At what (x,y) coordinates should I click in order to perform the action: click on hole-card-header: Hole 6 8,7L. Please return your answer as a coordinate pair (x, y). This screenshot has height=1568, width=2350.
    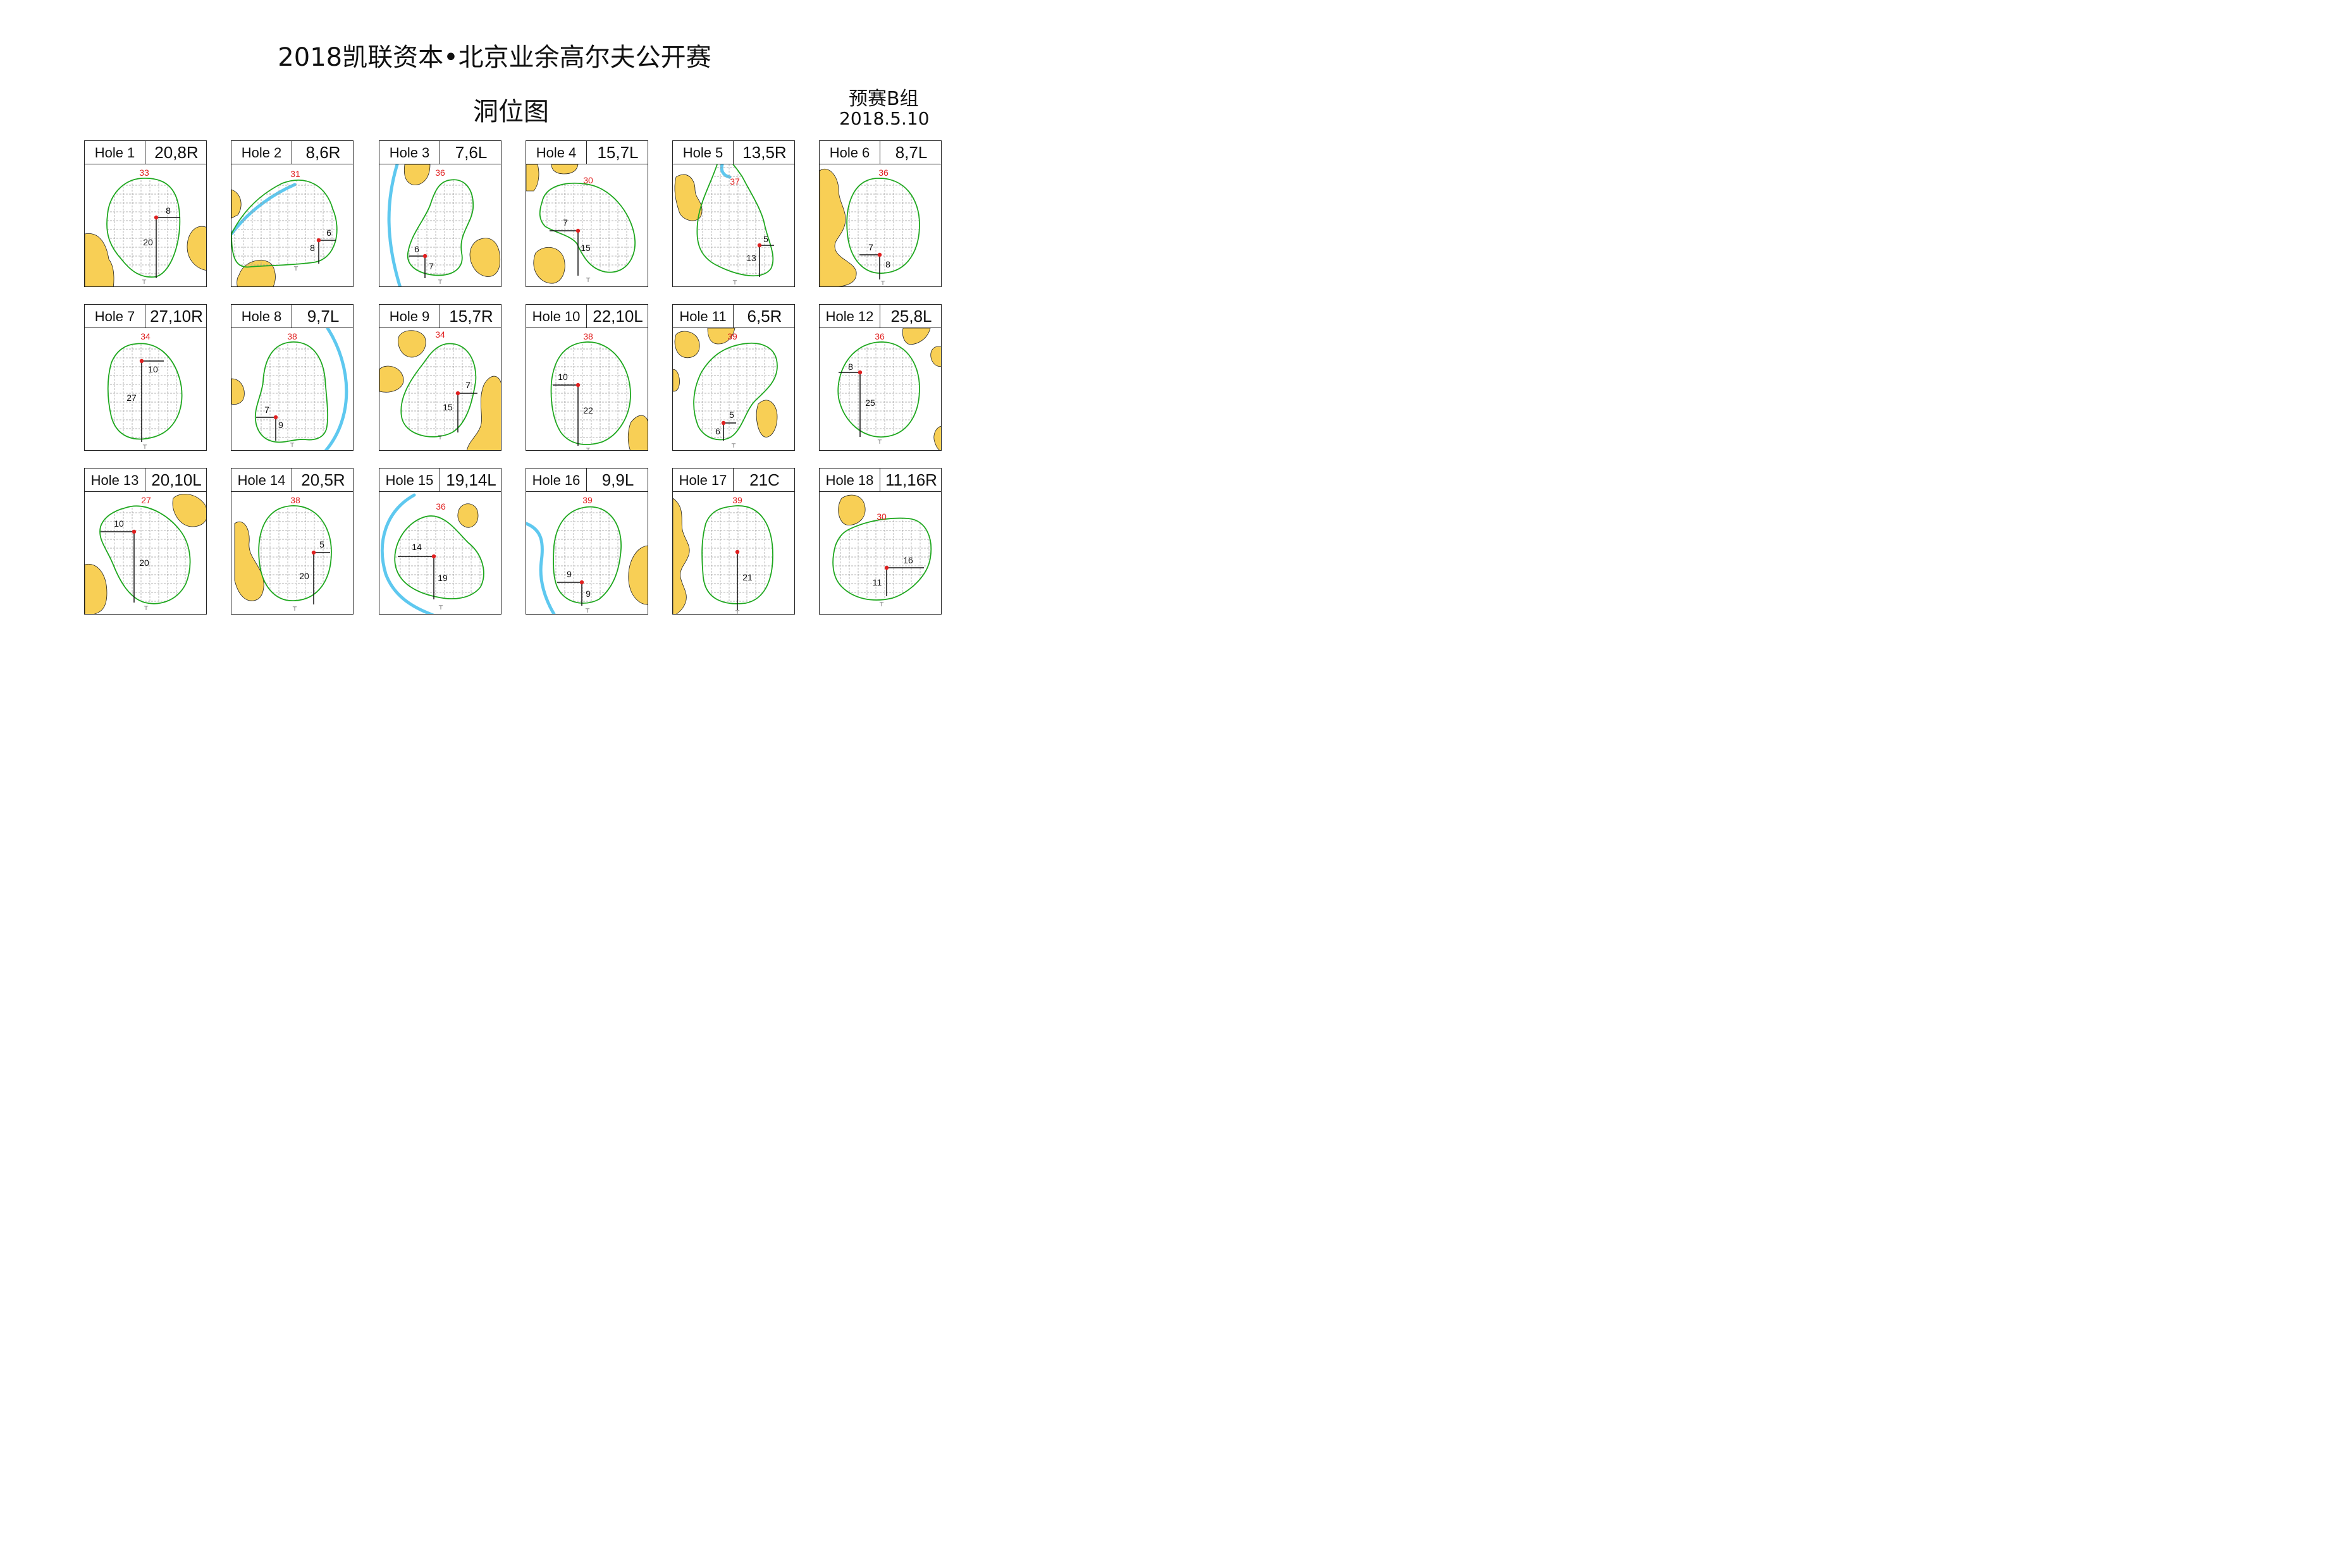
    Looking at the image, I should click on (880, 152).